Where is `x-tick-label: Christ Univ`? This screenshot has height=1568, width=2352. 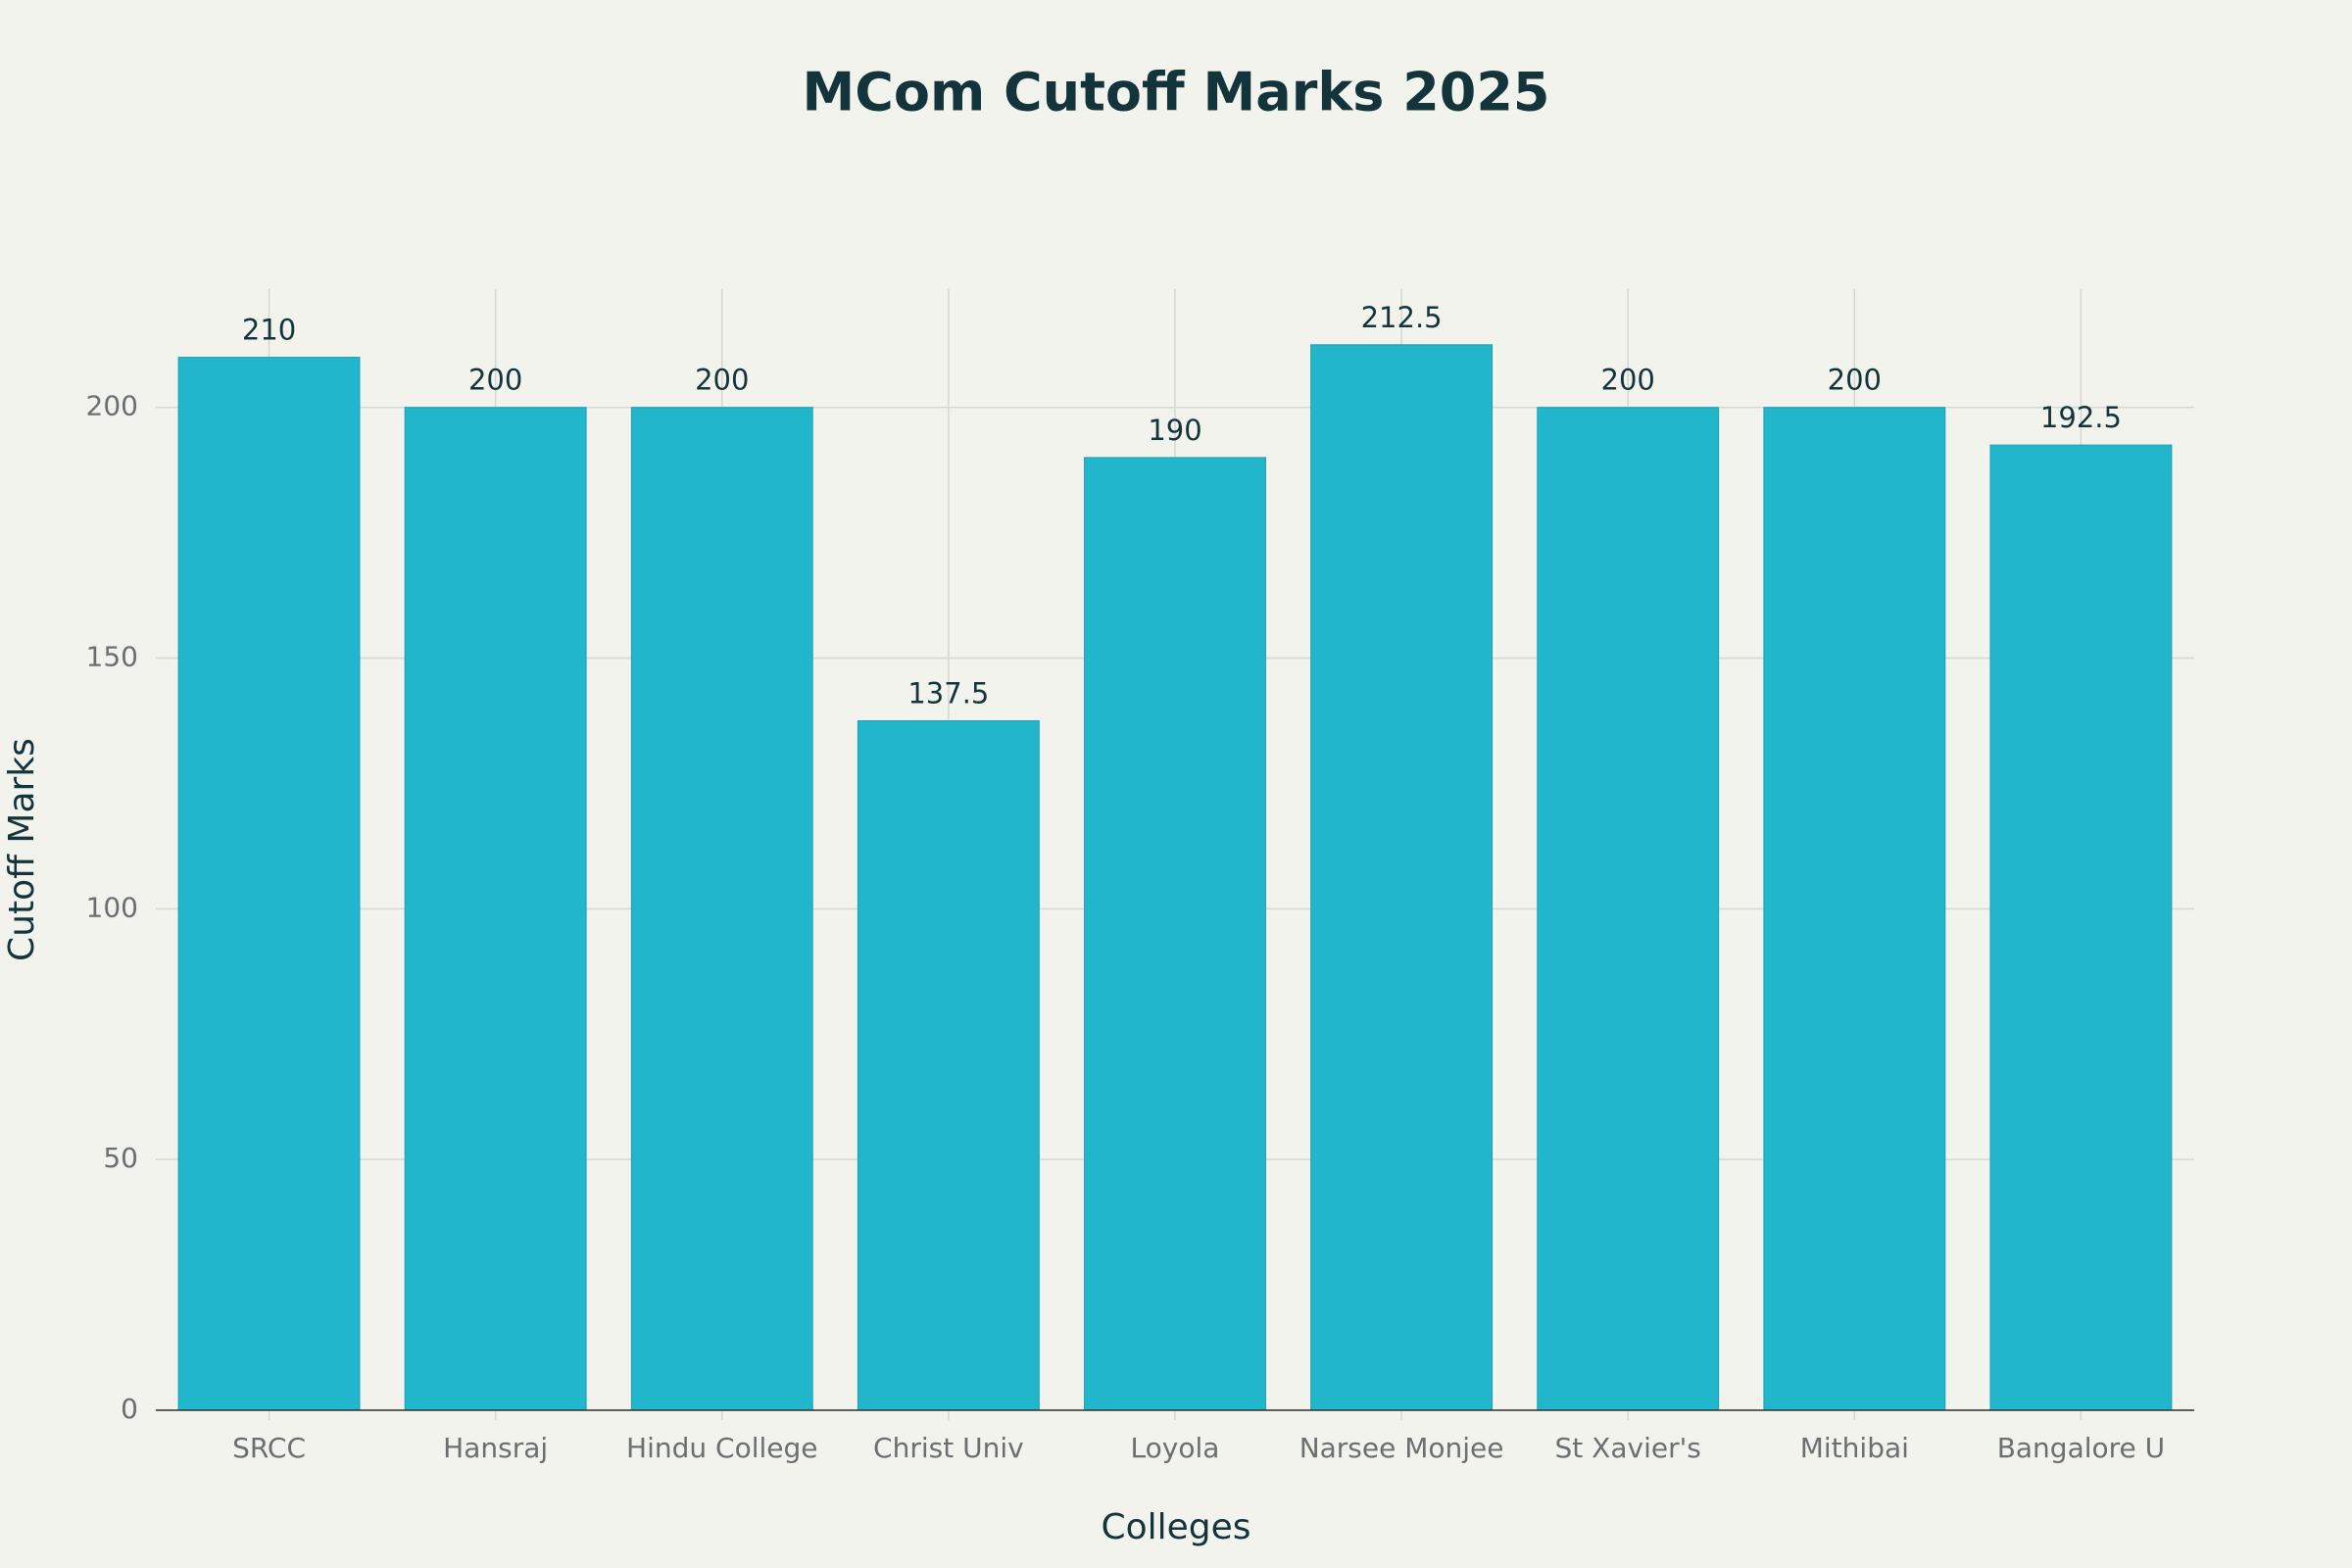
x-tick-label: Christ Univ is located at coordinates (948, 1448).